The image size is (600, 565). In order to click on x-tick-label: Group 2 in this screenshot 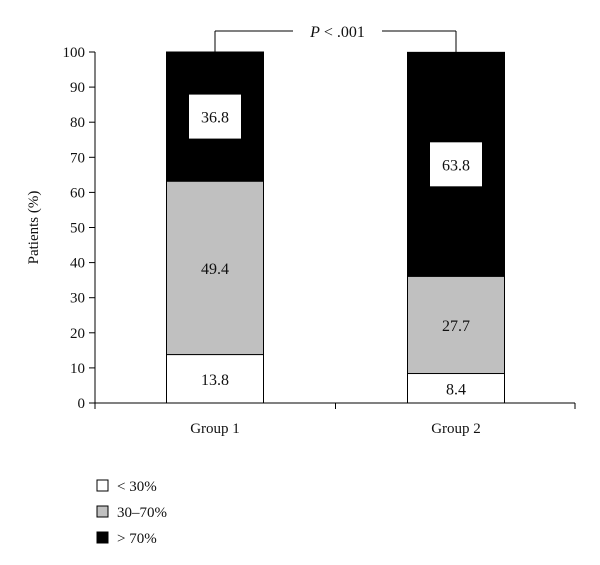, I will do `click(456, 429)`.